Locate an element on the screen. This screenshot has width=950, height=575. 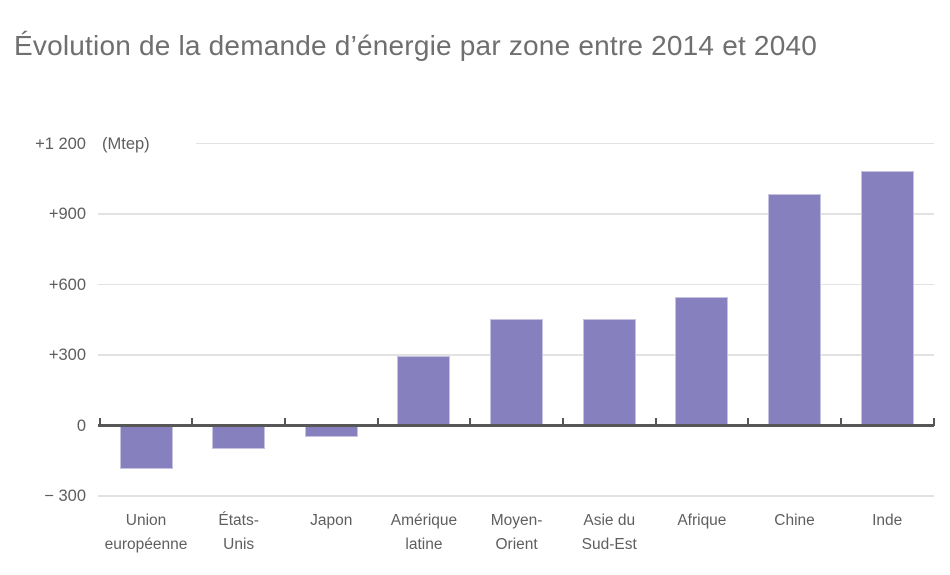
x-axis-category-label: États- Unis is located at coordinates (239, 533).